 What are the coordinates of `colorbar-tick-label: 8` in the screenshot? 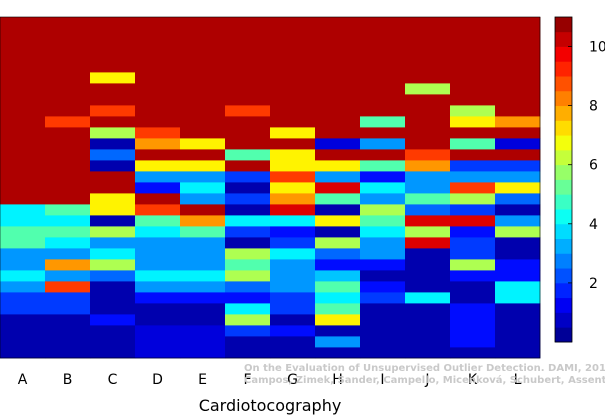 It's located at (593, 107).